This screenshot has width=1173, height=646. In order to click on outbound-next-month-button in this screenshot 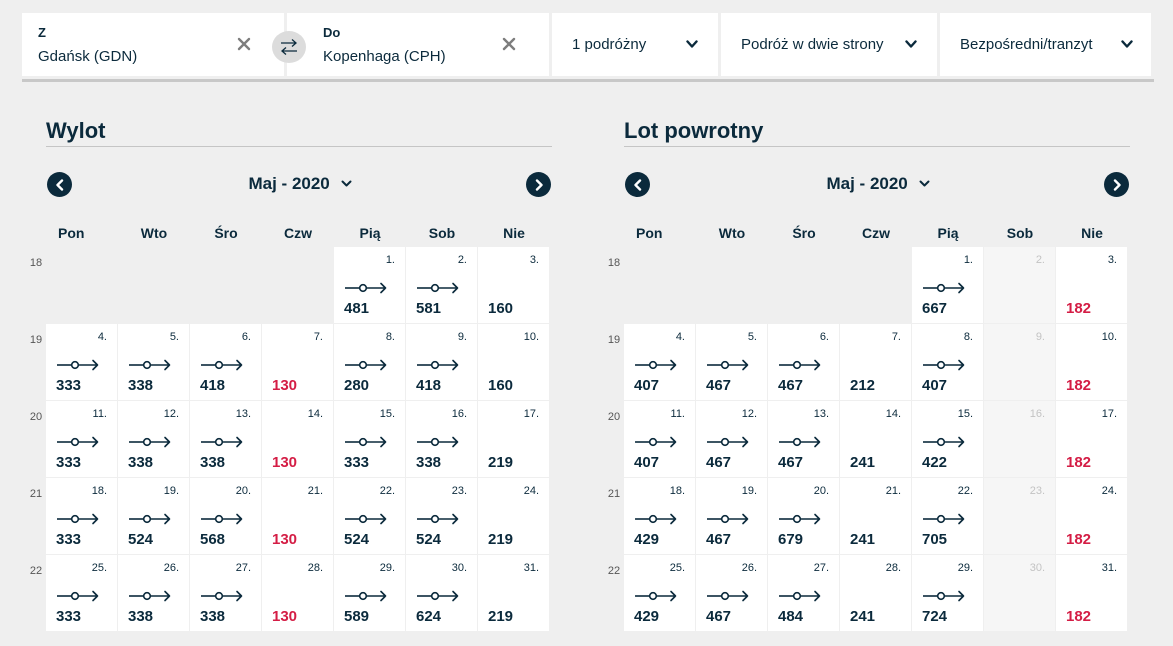, I will do `click(538, 184)`.